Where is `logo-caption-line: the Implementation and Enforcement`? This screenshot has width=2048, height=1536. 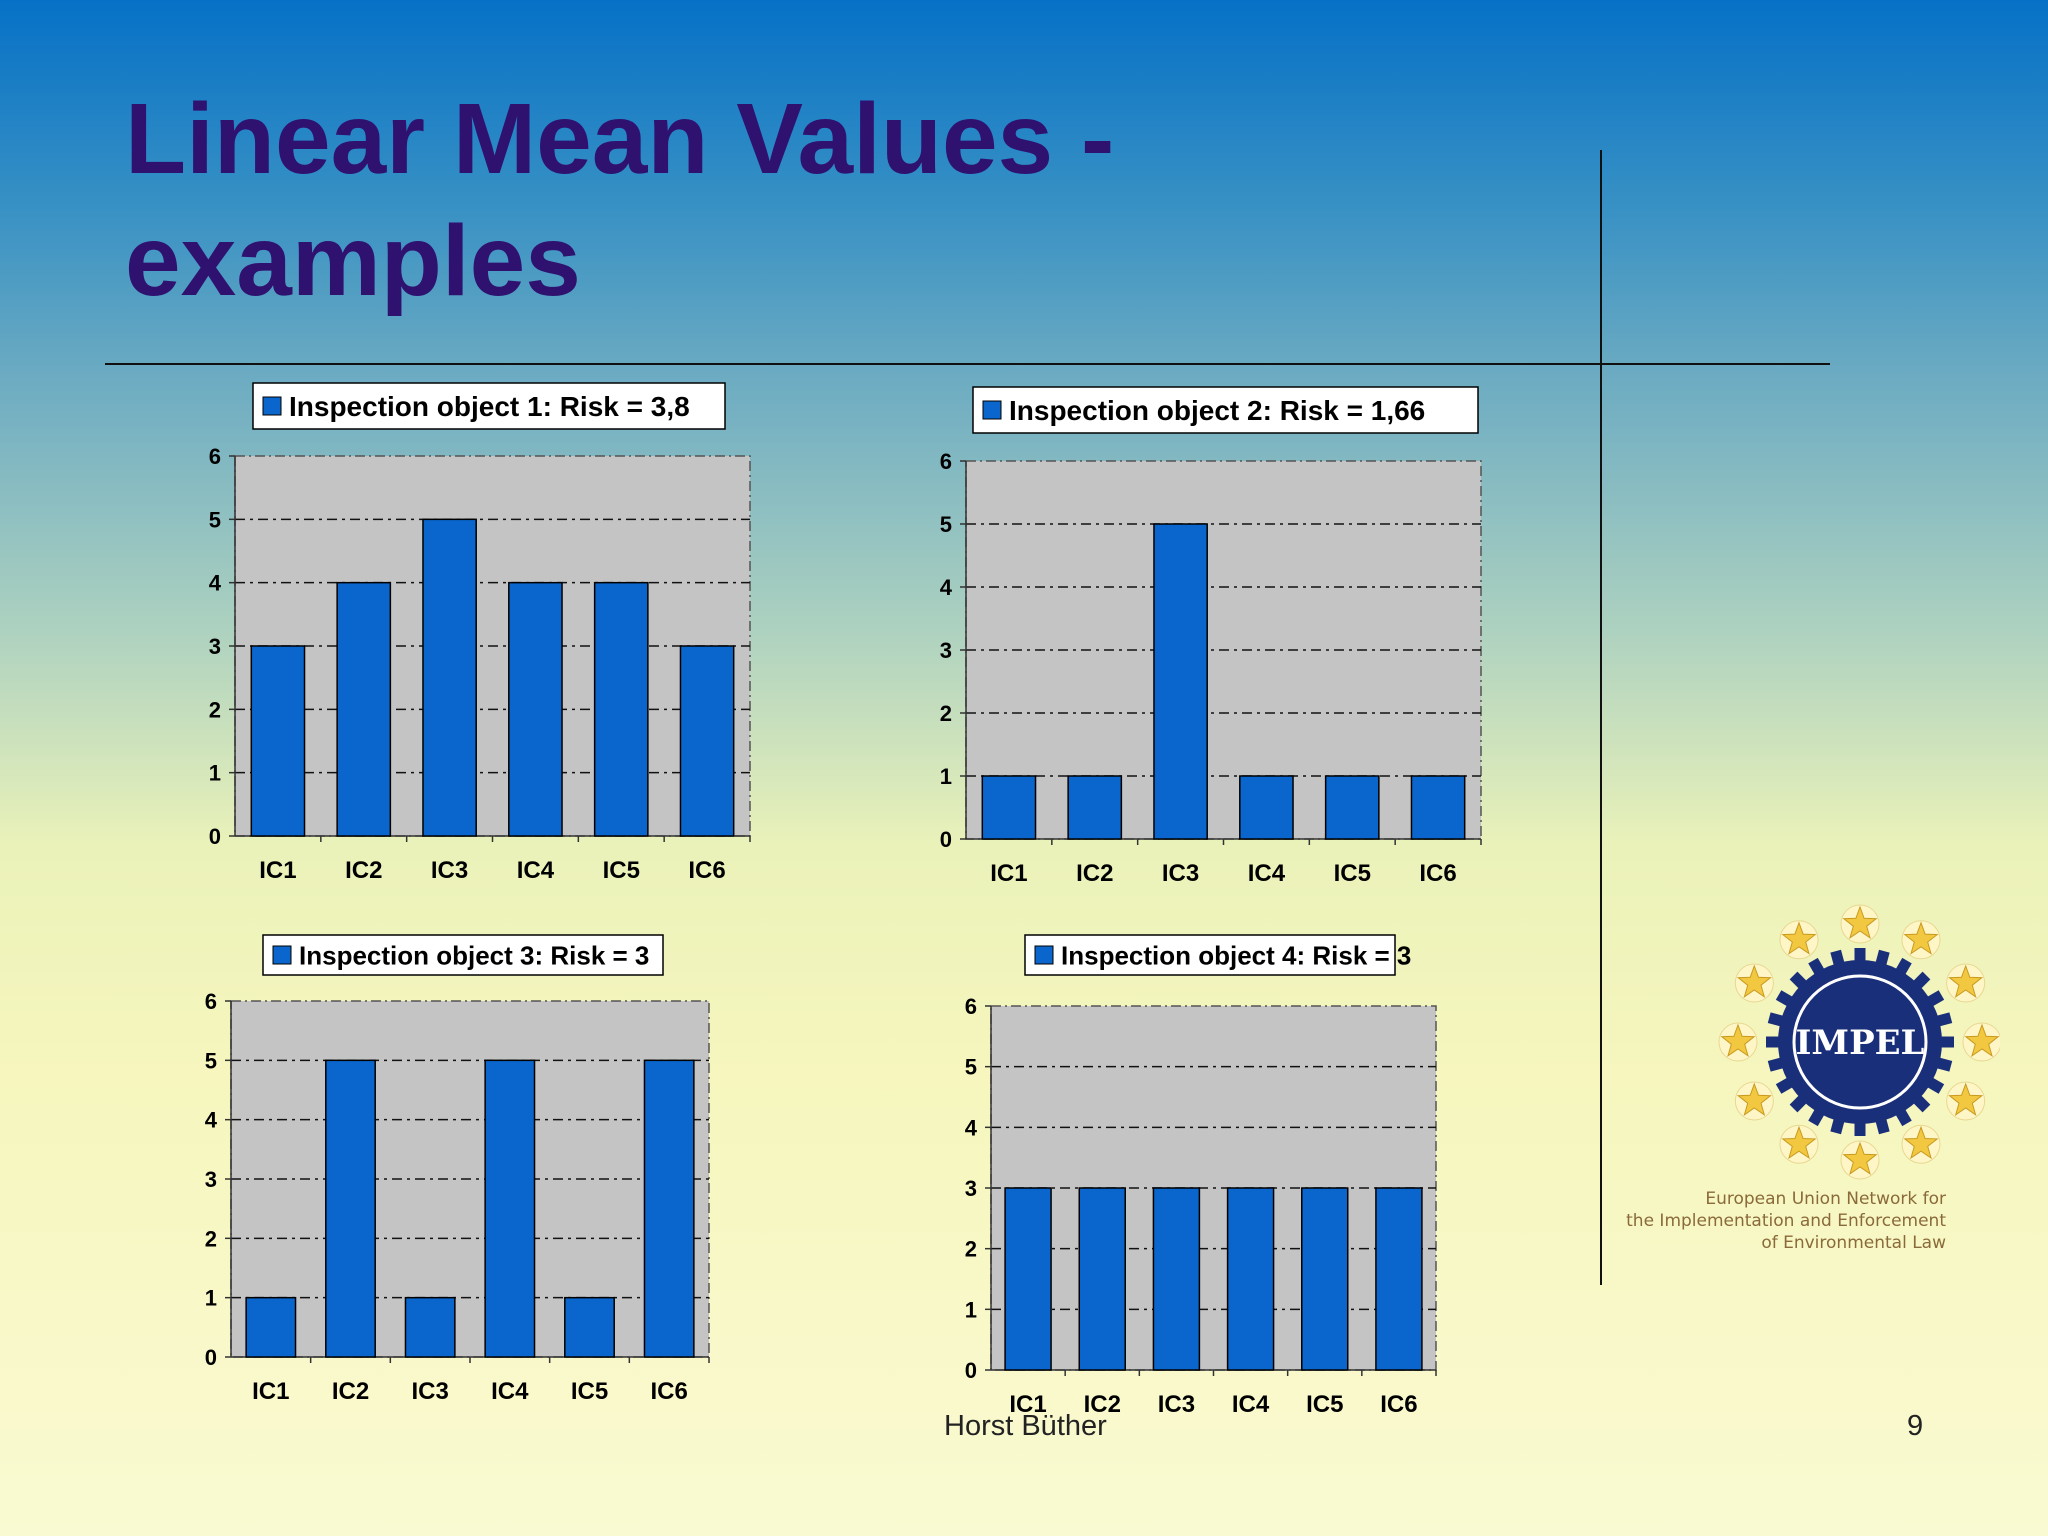 logo-caption-line: the Implementation and Enforcement is located at coordinates (1786, 1221).